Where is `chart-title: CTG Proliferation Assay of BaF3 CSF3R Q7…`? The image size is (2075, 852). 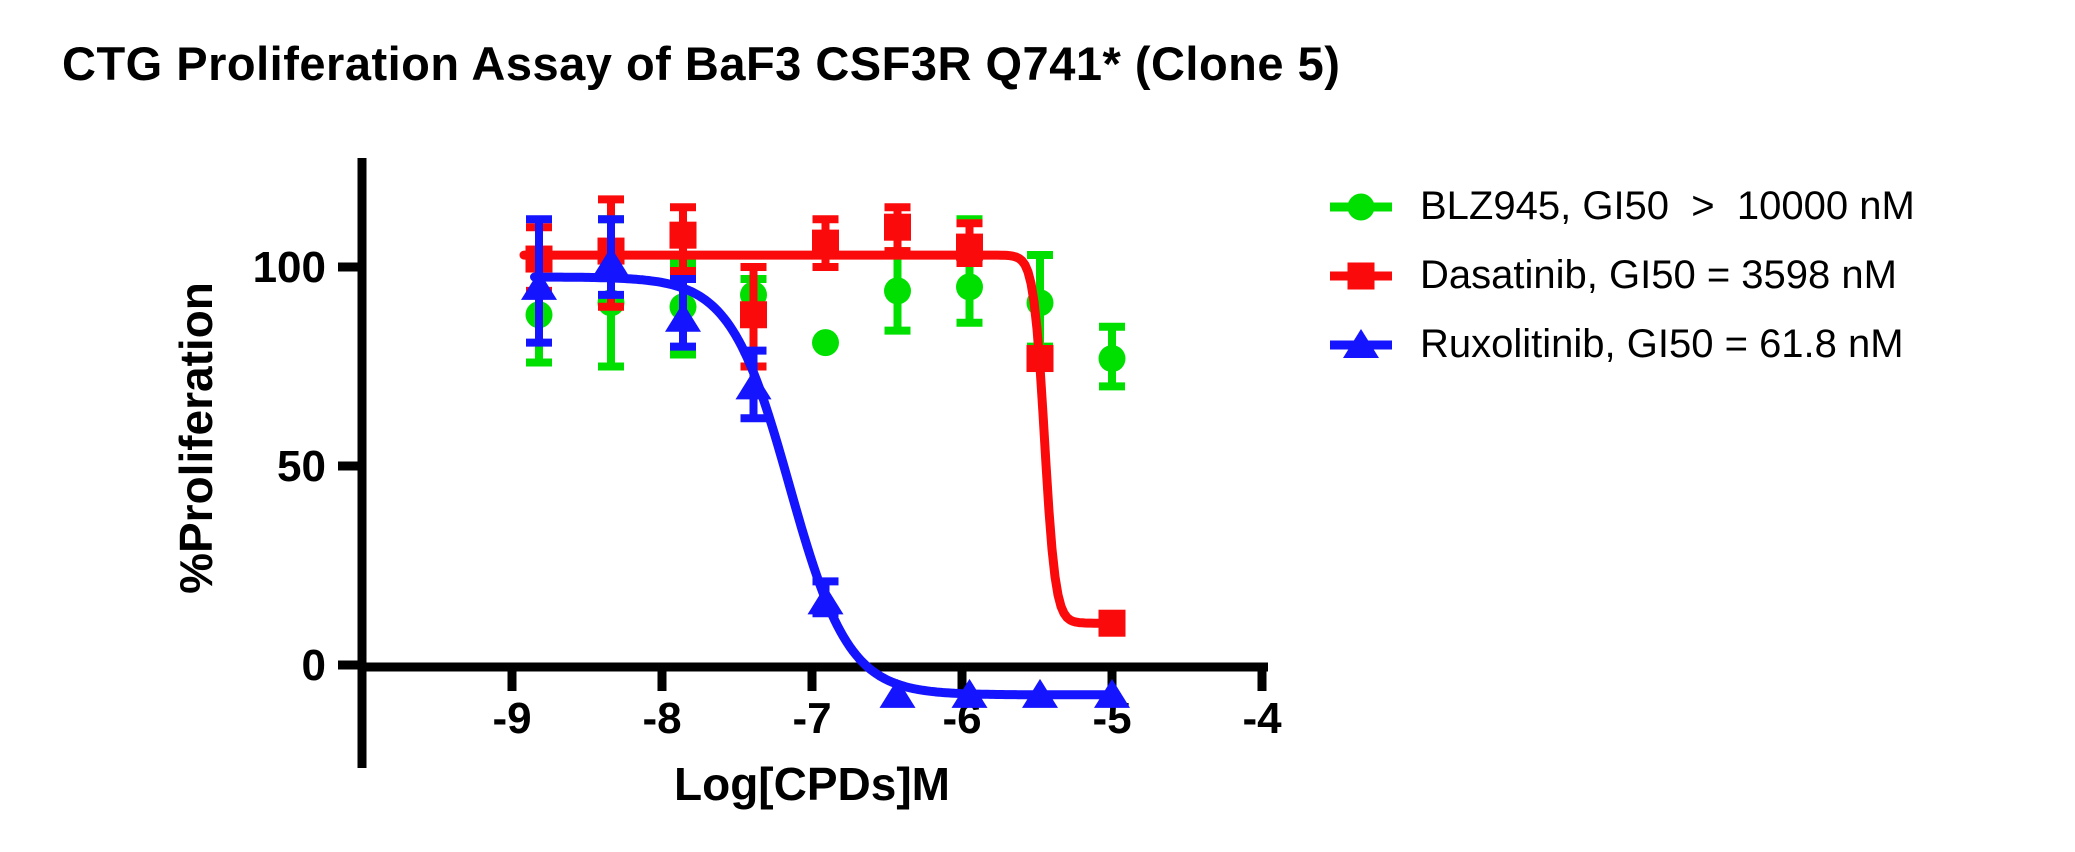
chart-title: CTG Proliferation Assay of BaF3 CSF3R Q7… is located at coordinates (701, 63).